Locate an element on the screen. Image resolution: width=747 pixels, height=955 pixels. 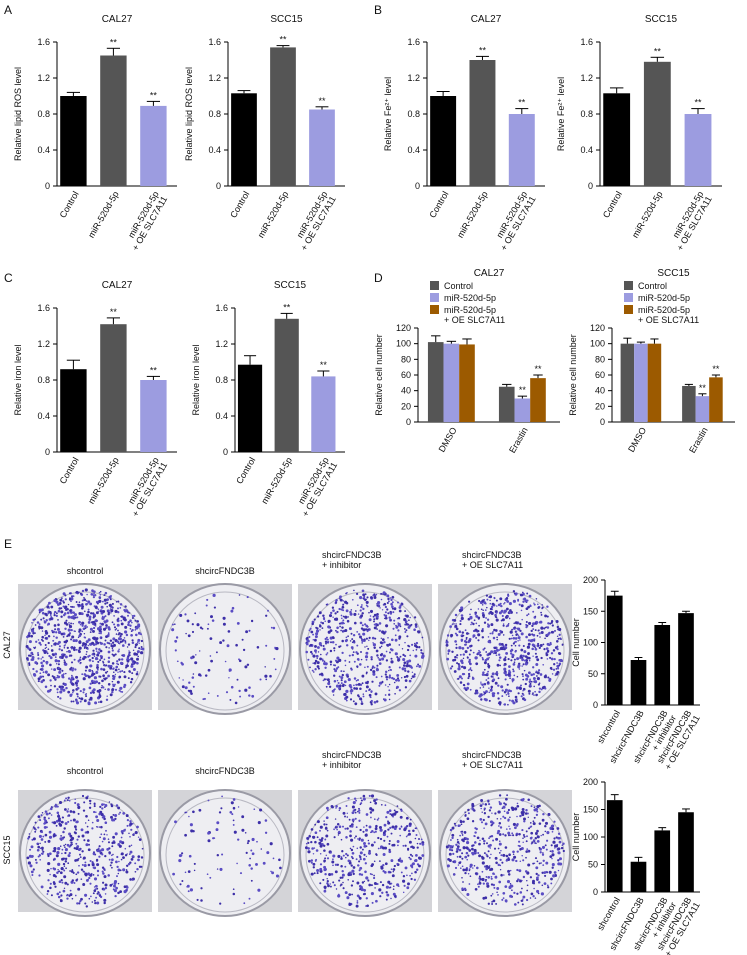
legend-label: miR-520d-5p + OE SLC7A11 is located at coordinates (474, 315).